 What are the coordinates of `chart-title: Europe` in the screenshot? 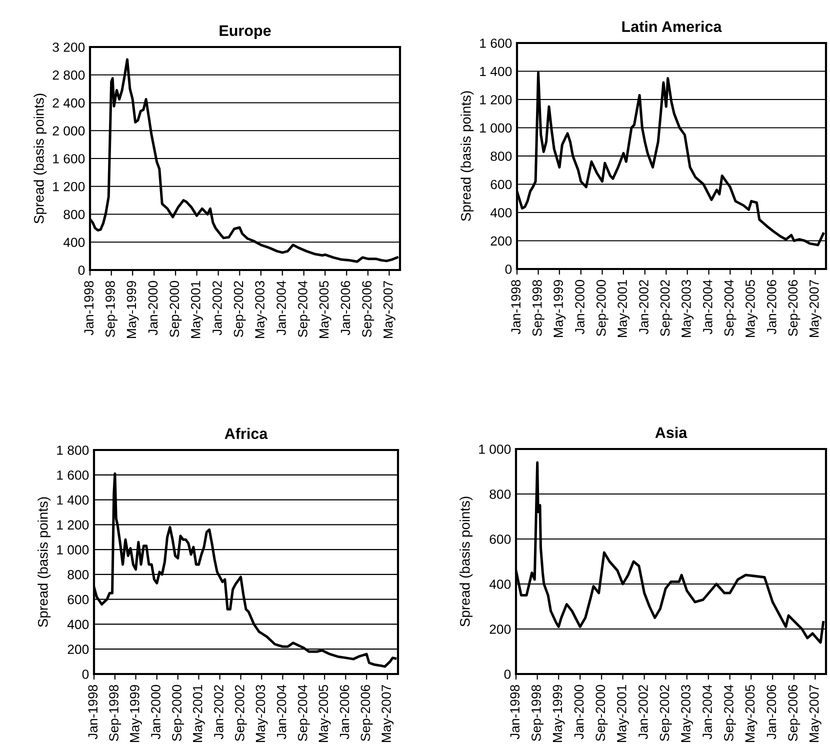 It's located at (245, 32).